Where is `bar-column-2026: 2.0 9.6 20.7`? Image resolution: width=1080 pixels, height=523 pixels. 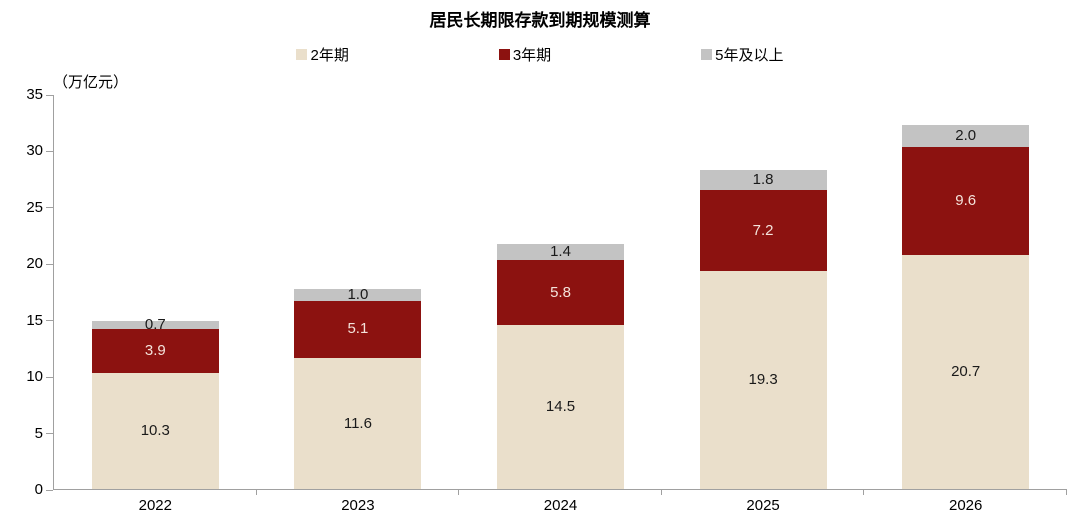 bar-column-2026: 2.0 9.6 20.7 is located at coordinates (966, 306).